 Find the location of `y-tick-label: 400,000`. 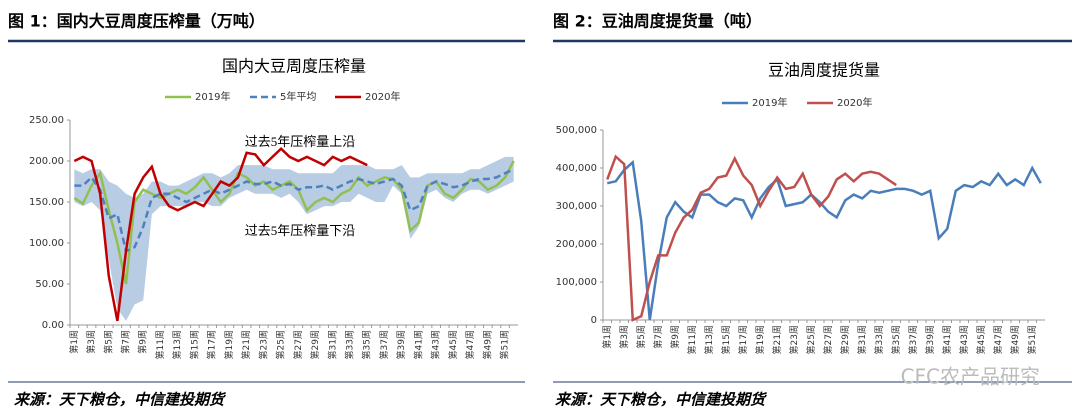

y-tick-label: 400,000 is located at coordinates (576, 168).